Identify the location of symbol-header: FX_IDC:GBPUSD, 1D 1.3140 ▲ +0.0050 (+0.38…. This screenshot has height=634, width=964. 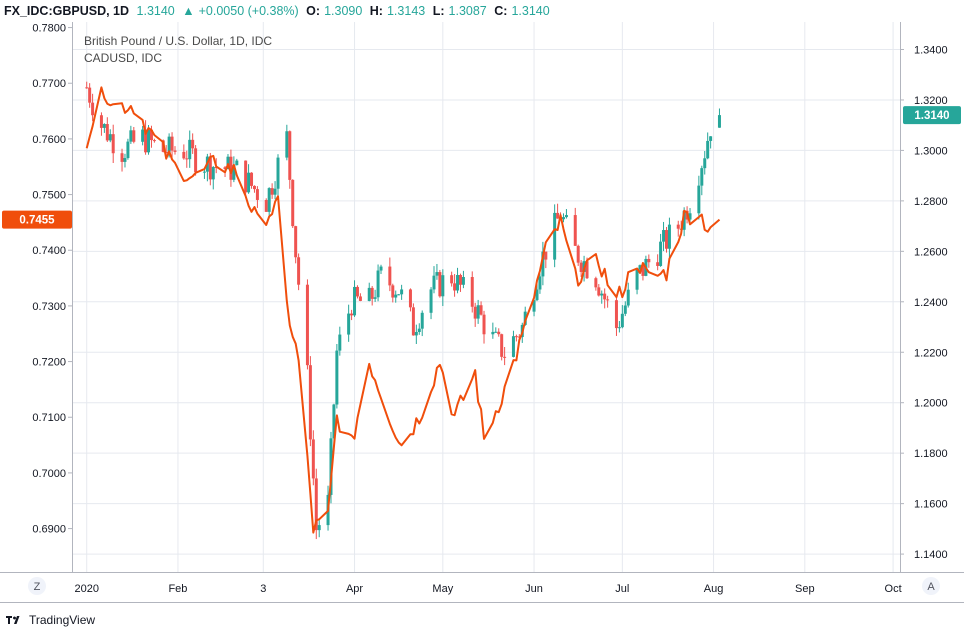
(482, 11).